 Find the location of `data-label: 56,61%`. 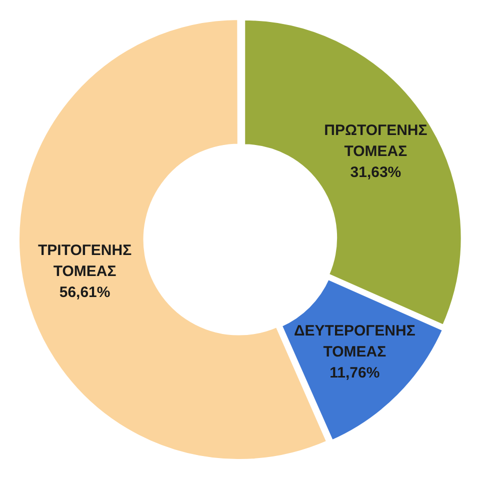

data-label: 56,61% is located at coordinates (84, 293).